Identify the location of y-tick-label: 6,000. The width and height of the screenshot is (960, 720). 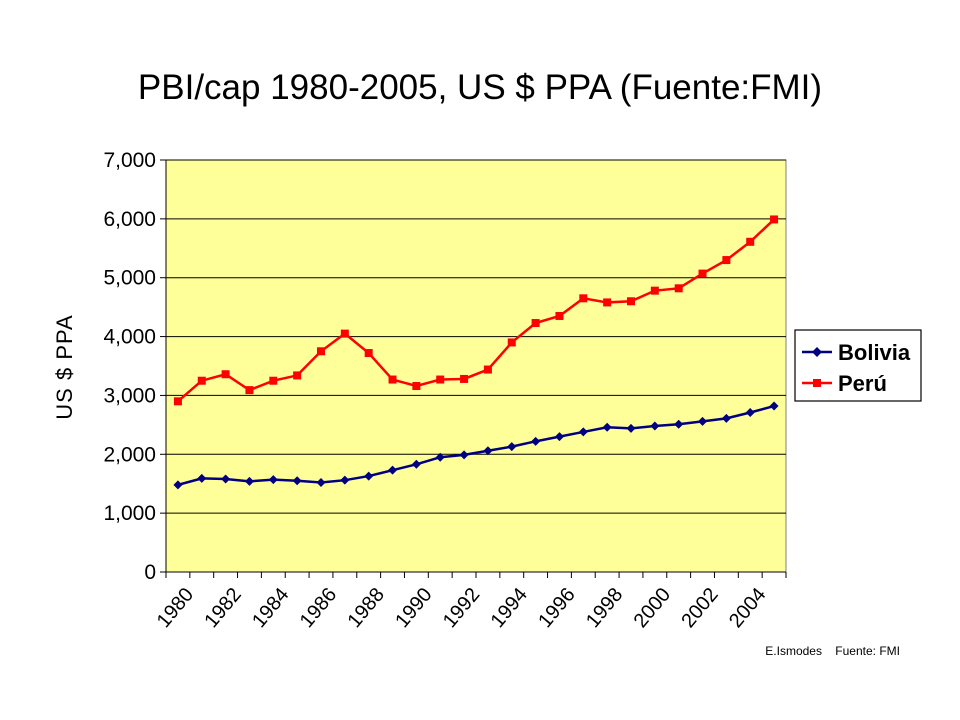
(129, 219).